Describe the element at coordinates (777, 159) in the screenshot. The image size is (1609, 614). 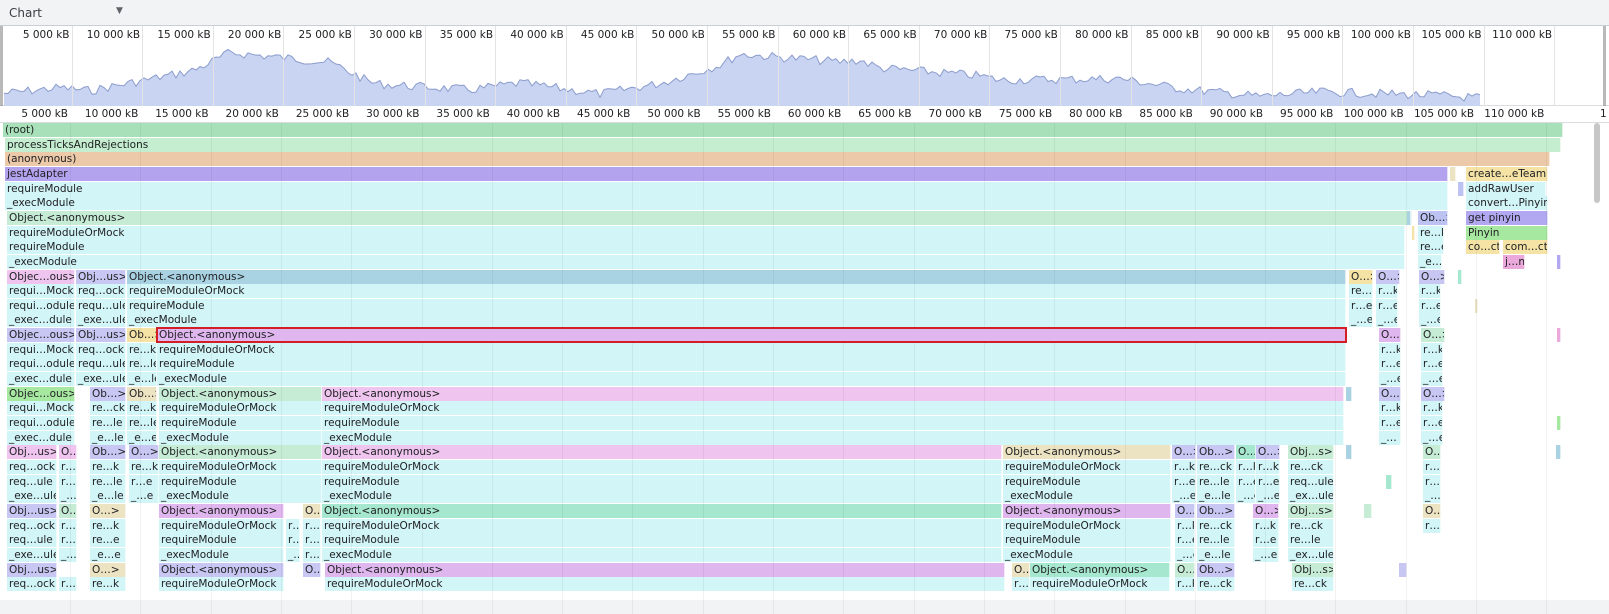
I see `flame-bar-anonymous: (anonymous)` at that location.